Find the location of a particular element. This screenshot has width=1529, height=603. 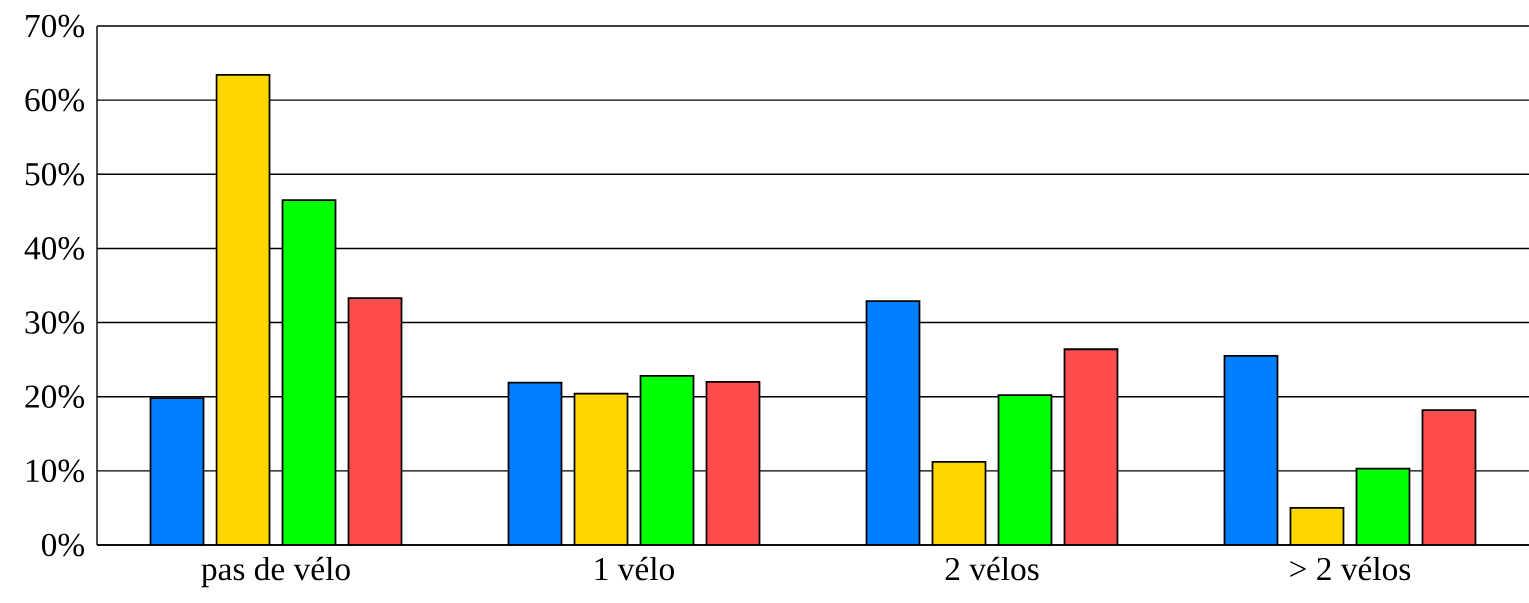

y-tick-label: 20% is located at coordinates (55, 397).